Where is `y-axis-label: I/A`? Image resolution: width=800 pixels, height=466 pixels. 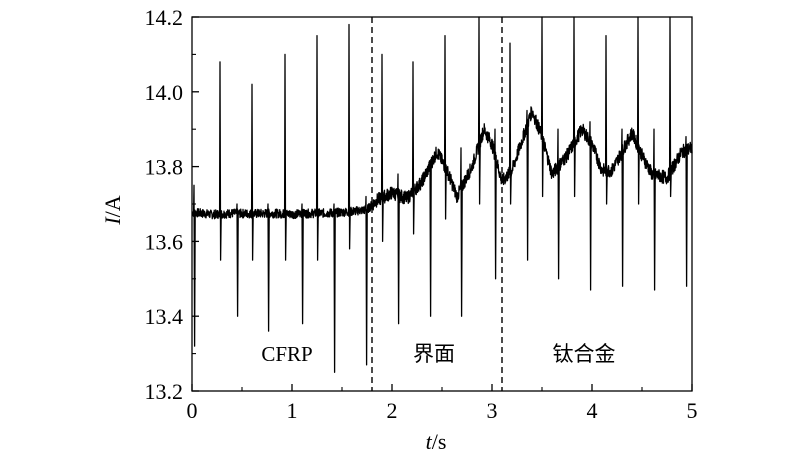 y-axis-label: I/A is located at coordinates (112, 210).